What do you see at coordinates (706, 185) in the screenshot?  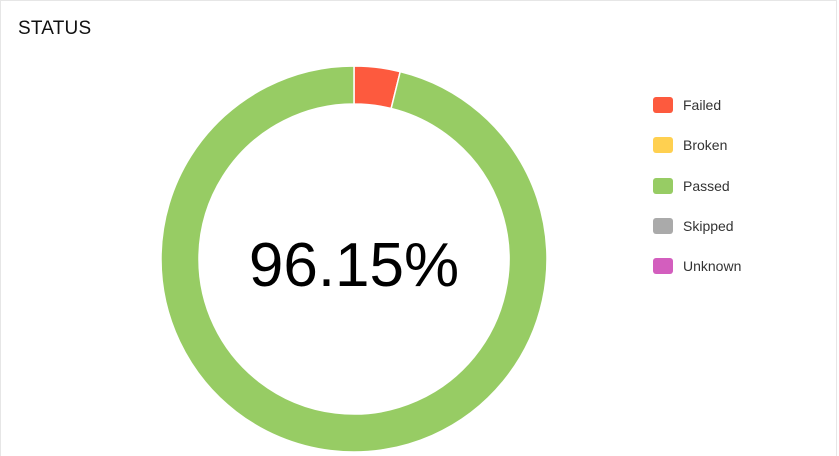 I see `legend-label-passed: Passed` at bounding box center [706, 185].